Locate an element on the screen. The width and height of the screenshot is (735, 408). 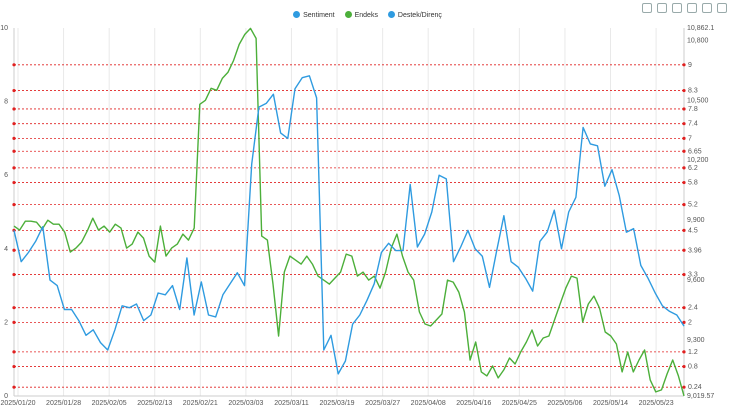
level-label: 5.8 is located at coordinates (693, 183).